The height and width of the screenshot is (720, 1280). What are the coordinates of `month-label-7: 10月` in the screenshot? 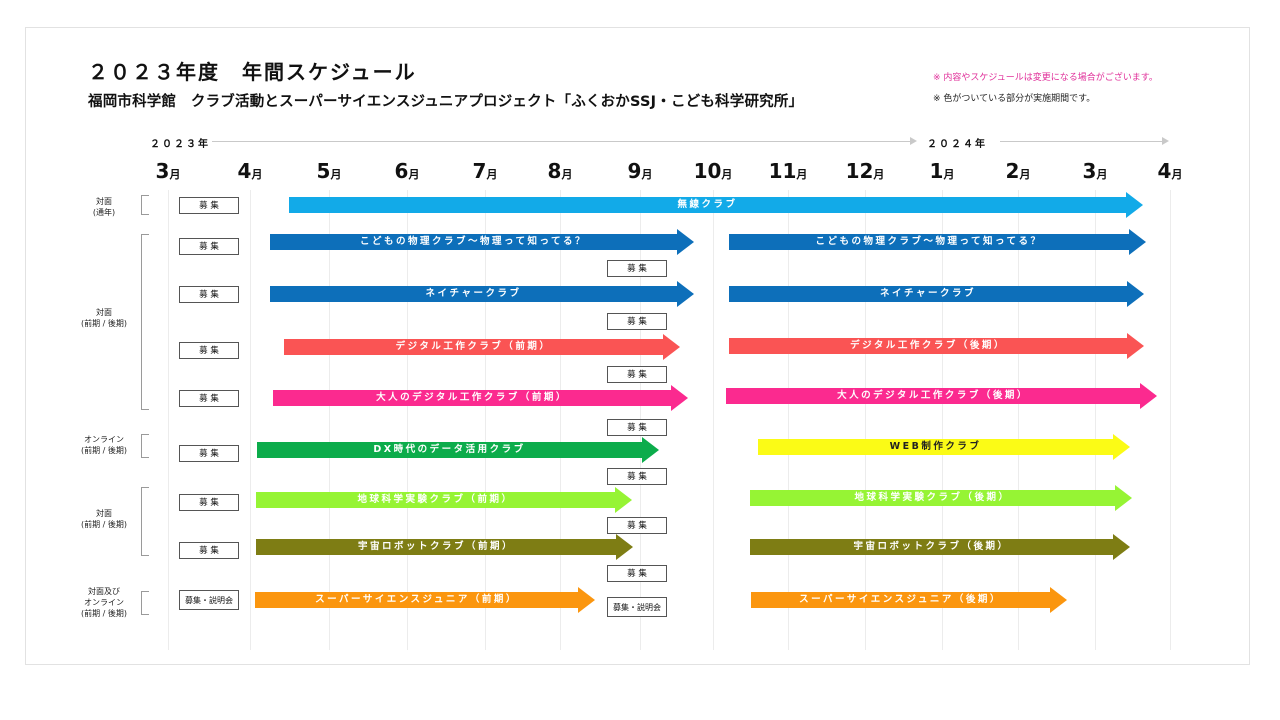 It's located at (713, 171).